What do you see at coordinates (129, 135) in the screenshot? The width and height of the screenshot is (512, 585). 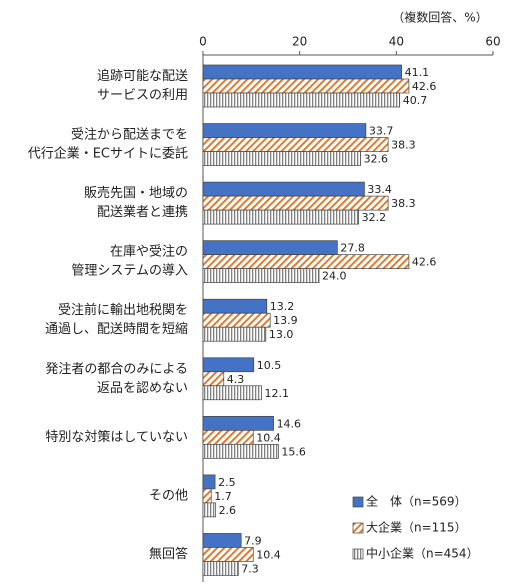 I see `category-label: 受注から配送までを` at bounding box center [129, 135].